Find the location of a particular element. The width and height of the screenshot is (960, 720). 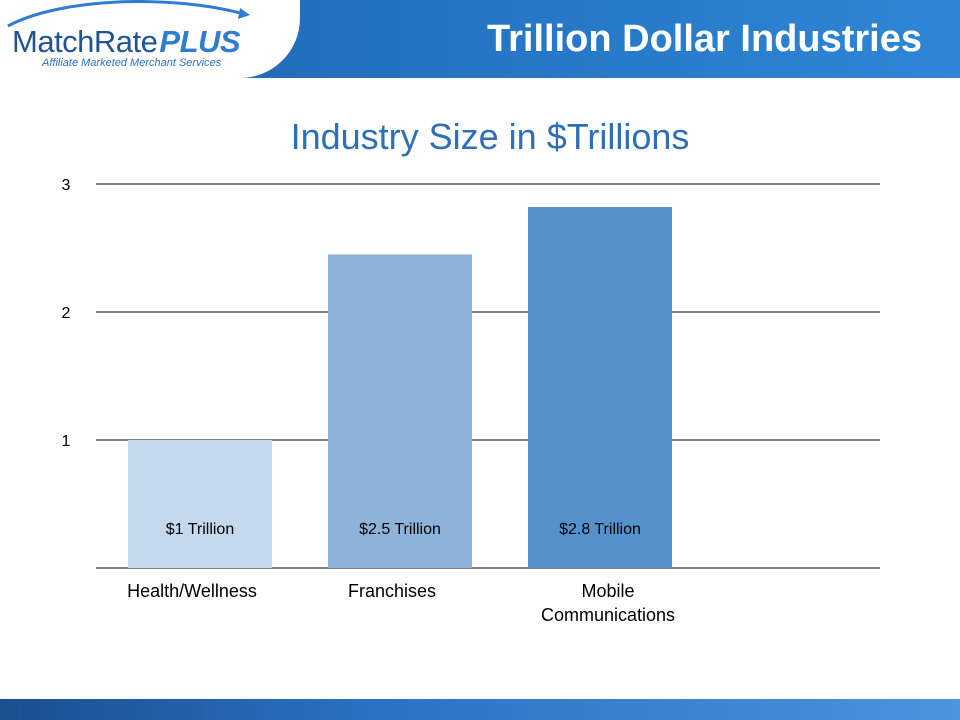

category-label: Mobile Communications is located at coordinates (608, 603).